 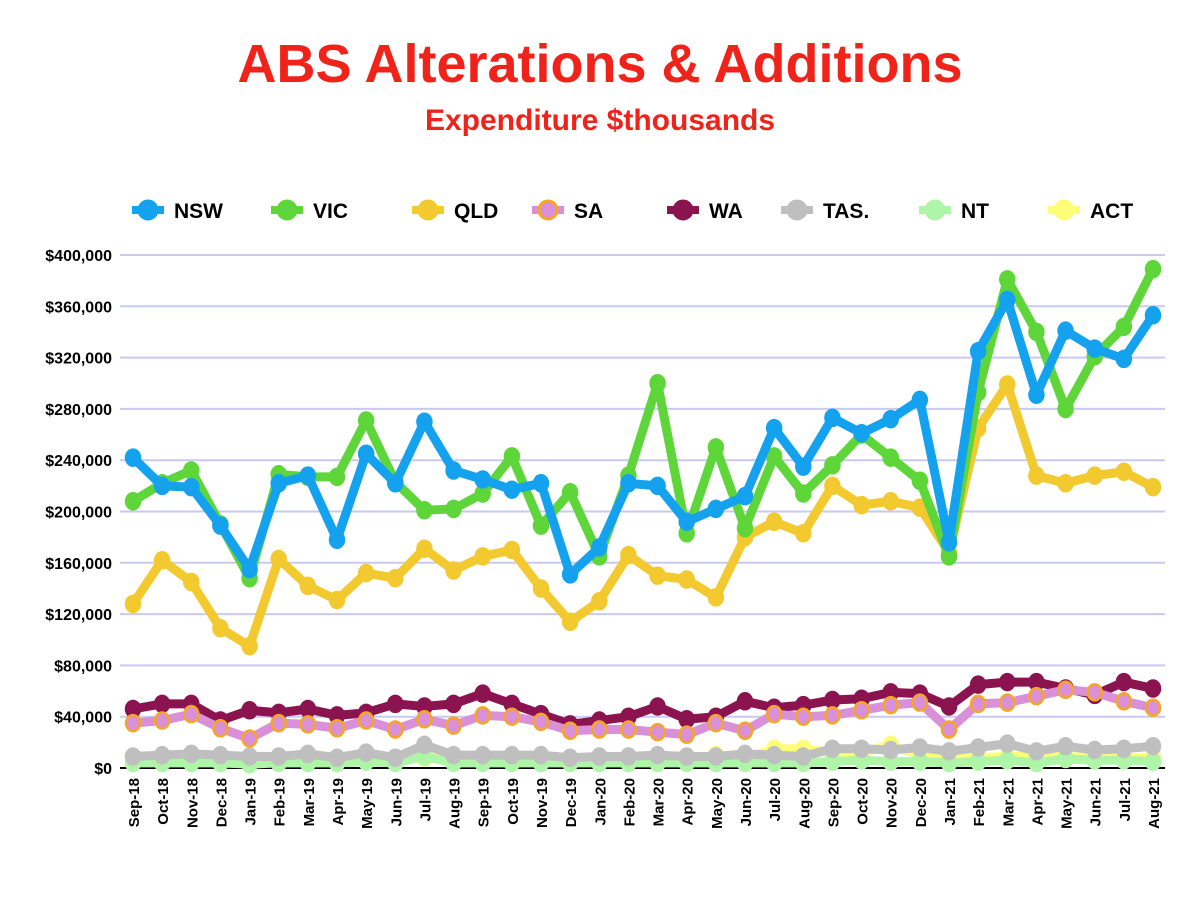 I want to click on chart-subtitle: Expenditure $thousands, so click(x=600, y=120).